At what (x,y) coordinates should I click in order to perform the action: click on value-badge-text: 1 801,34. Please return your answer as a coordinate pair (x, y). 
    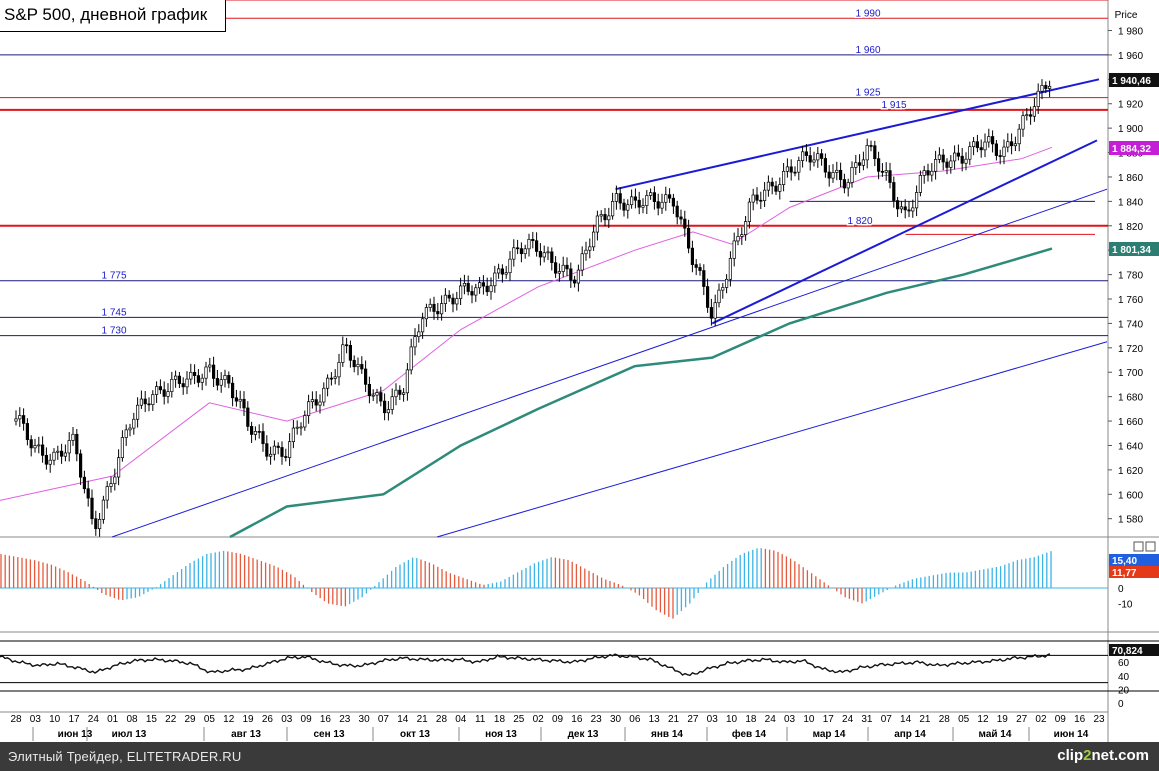
    Looking at the image, I should click on (1131, 250).